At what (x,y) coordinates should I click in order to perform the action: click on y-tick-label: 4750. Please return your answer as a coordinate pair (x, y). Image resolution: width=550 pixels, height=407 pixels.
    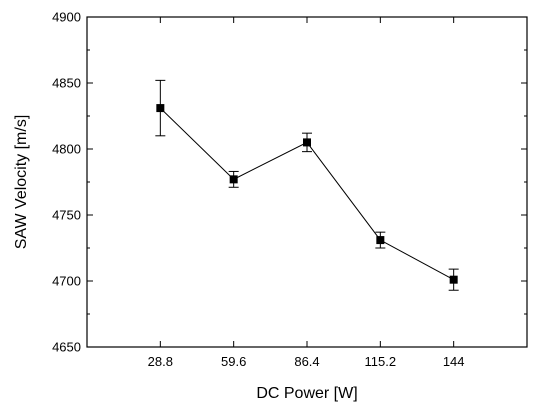
    Looking at the image, I should click on (66, 215).